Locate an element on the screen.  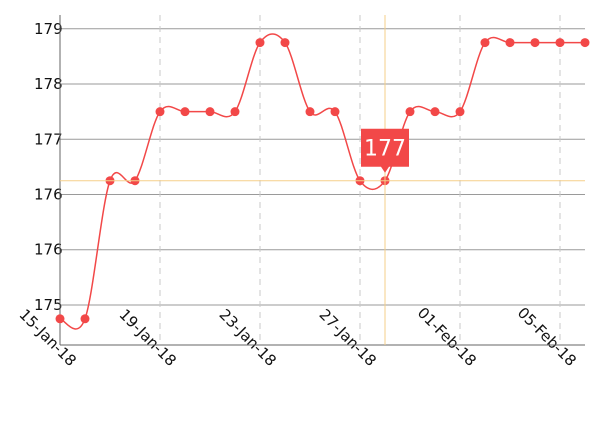
x-tick-label: 05-Feb-18 is located at coordinates (547, 337).